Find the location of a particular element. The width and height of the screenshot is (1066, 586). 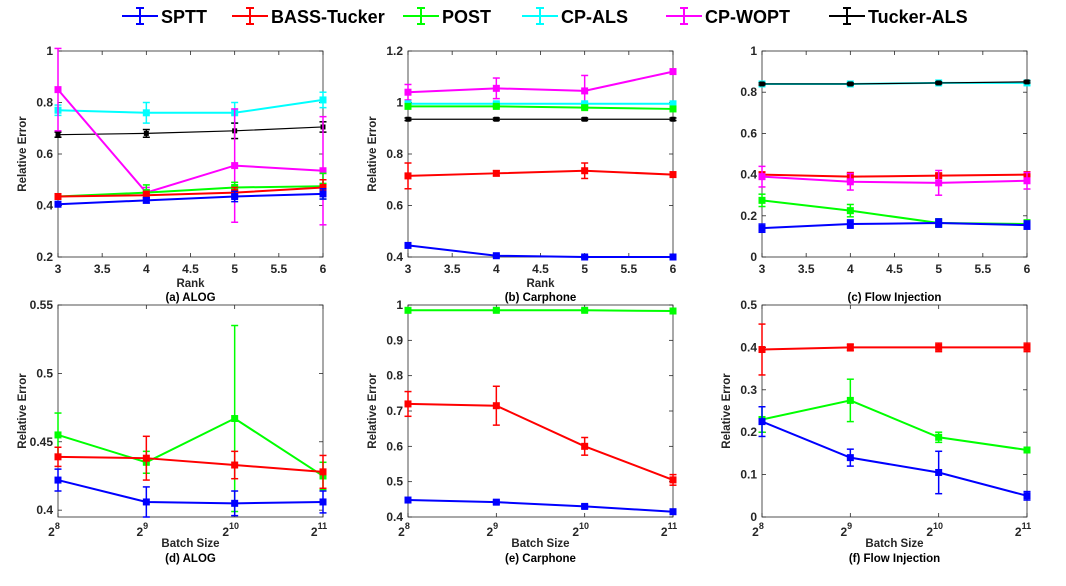

y-tick-label: 0.55 is located at coordinates (42, 305).